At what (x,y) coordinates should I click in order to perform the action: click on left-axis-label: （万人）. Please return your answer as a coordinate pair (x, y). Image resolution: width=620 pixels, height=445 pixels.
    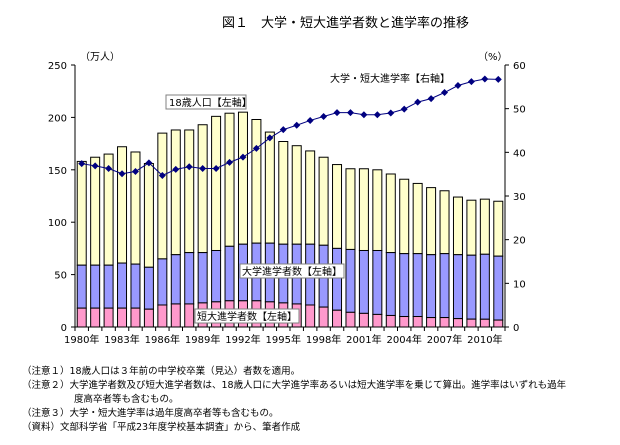
    Looking at the image, I should click on (100, 57).